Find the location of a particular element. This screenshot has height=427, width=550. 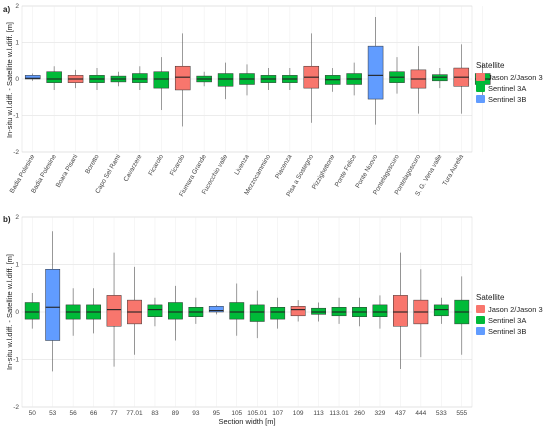

x-tick-label: 83 is located at coordinates (155, 413).